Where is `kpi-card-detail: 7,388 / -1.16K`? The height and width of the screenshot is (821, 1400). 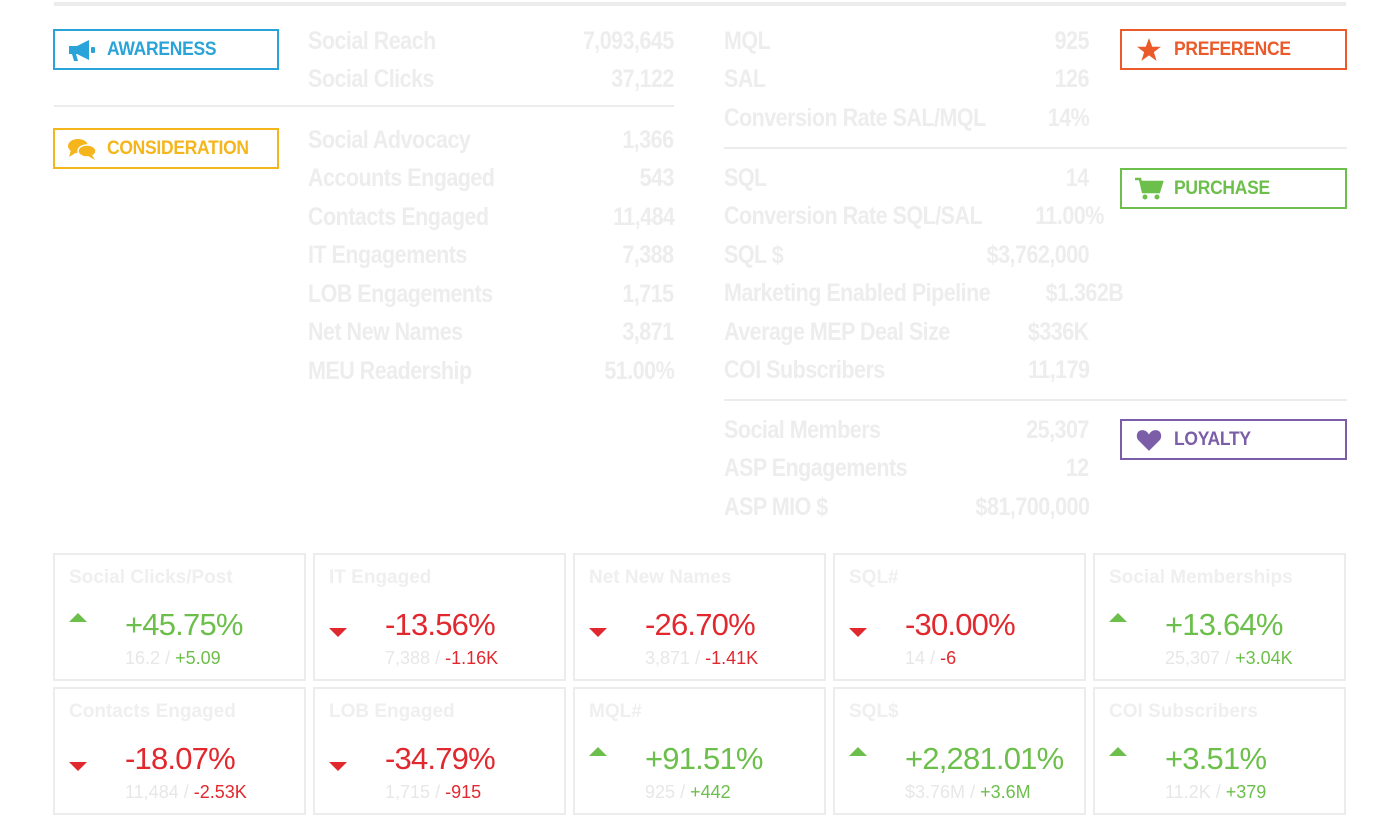 kpi-card-detail: 7,388 / -1.16K is located at coordinates (441, 658).